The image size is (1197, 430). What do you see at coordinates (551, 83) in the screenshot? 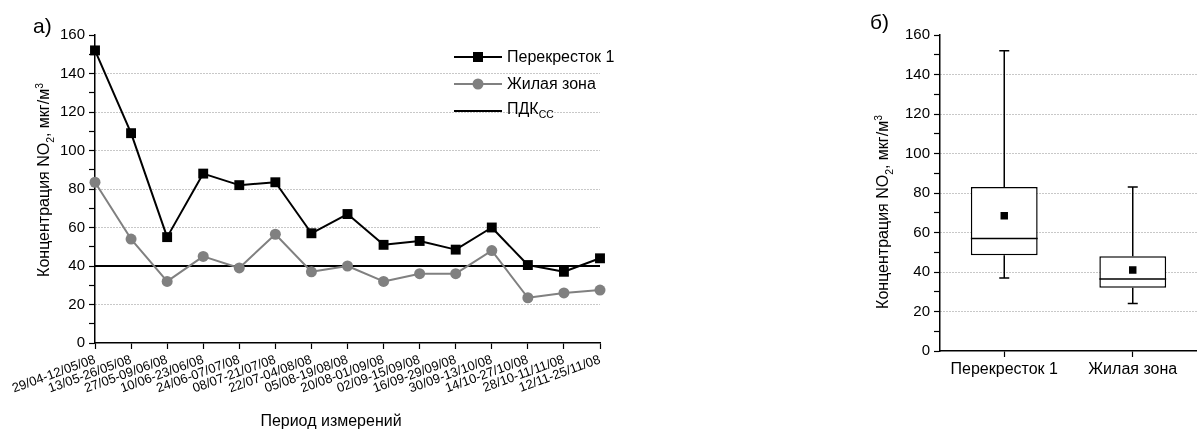
I see `legend-label: Жилая зона` at bounding box center [551, 83].